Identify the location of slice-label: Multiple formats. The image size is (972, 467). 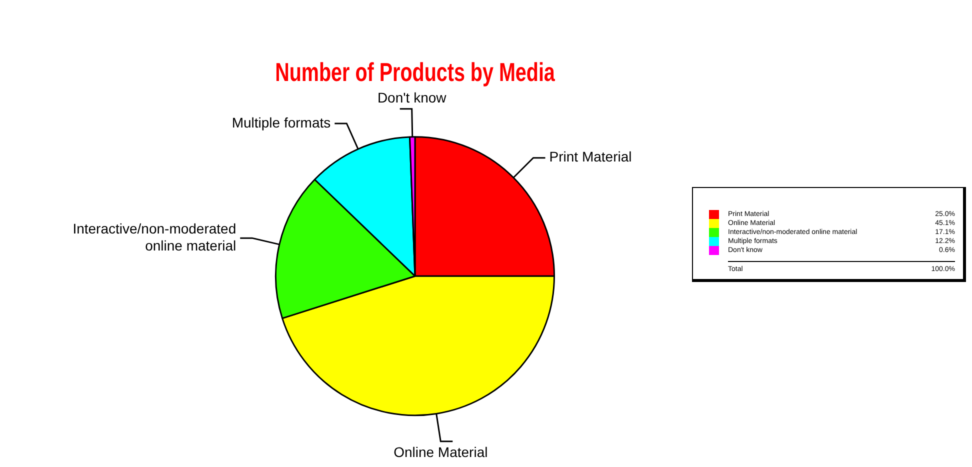
(281, 122).